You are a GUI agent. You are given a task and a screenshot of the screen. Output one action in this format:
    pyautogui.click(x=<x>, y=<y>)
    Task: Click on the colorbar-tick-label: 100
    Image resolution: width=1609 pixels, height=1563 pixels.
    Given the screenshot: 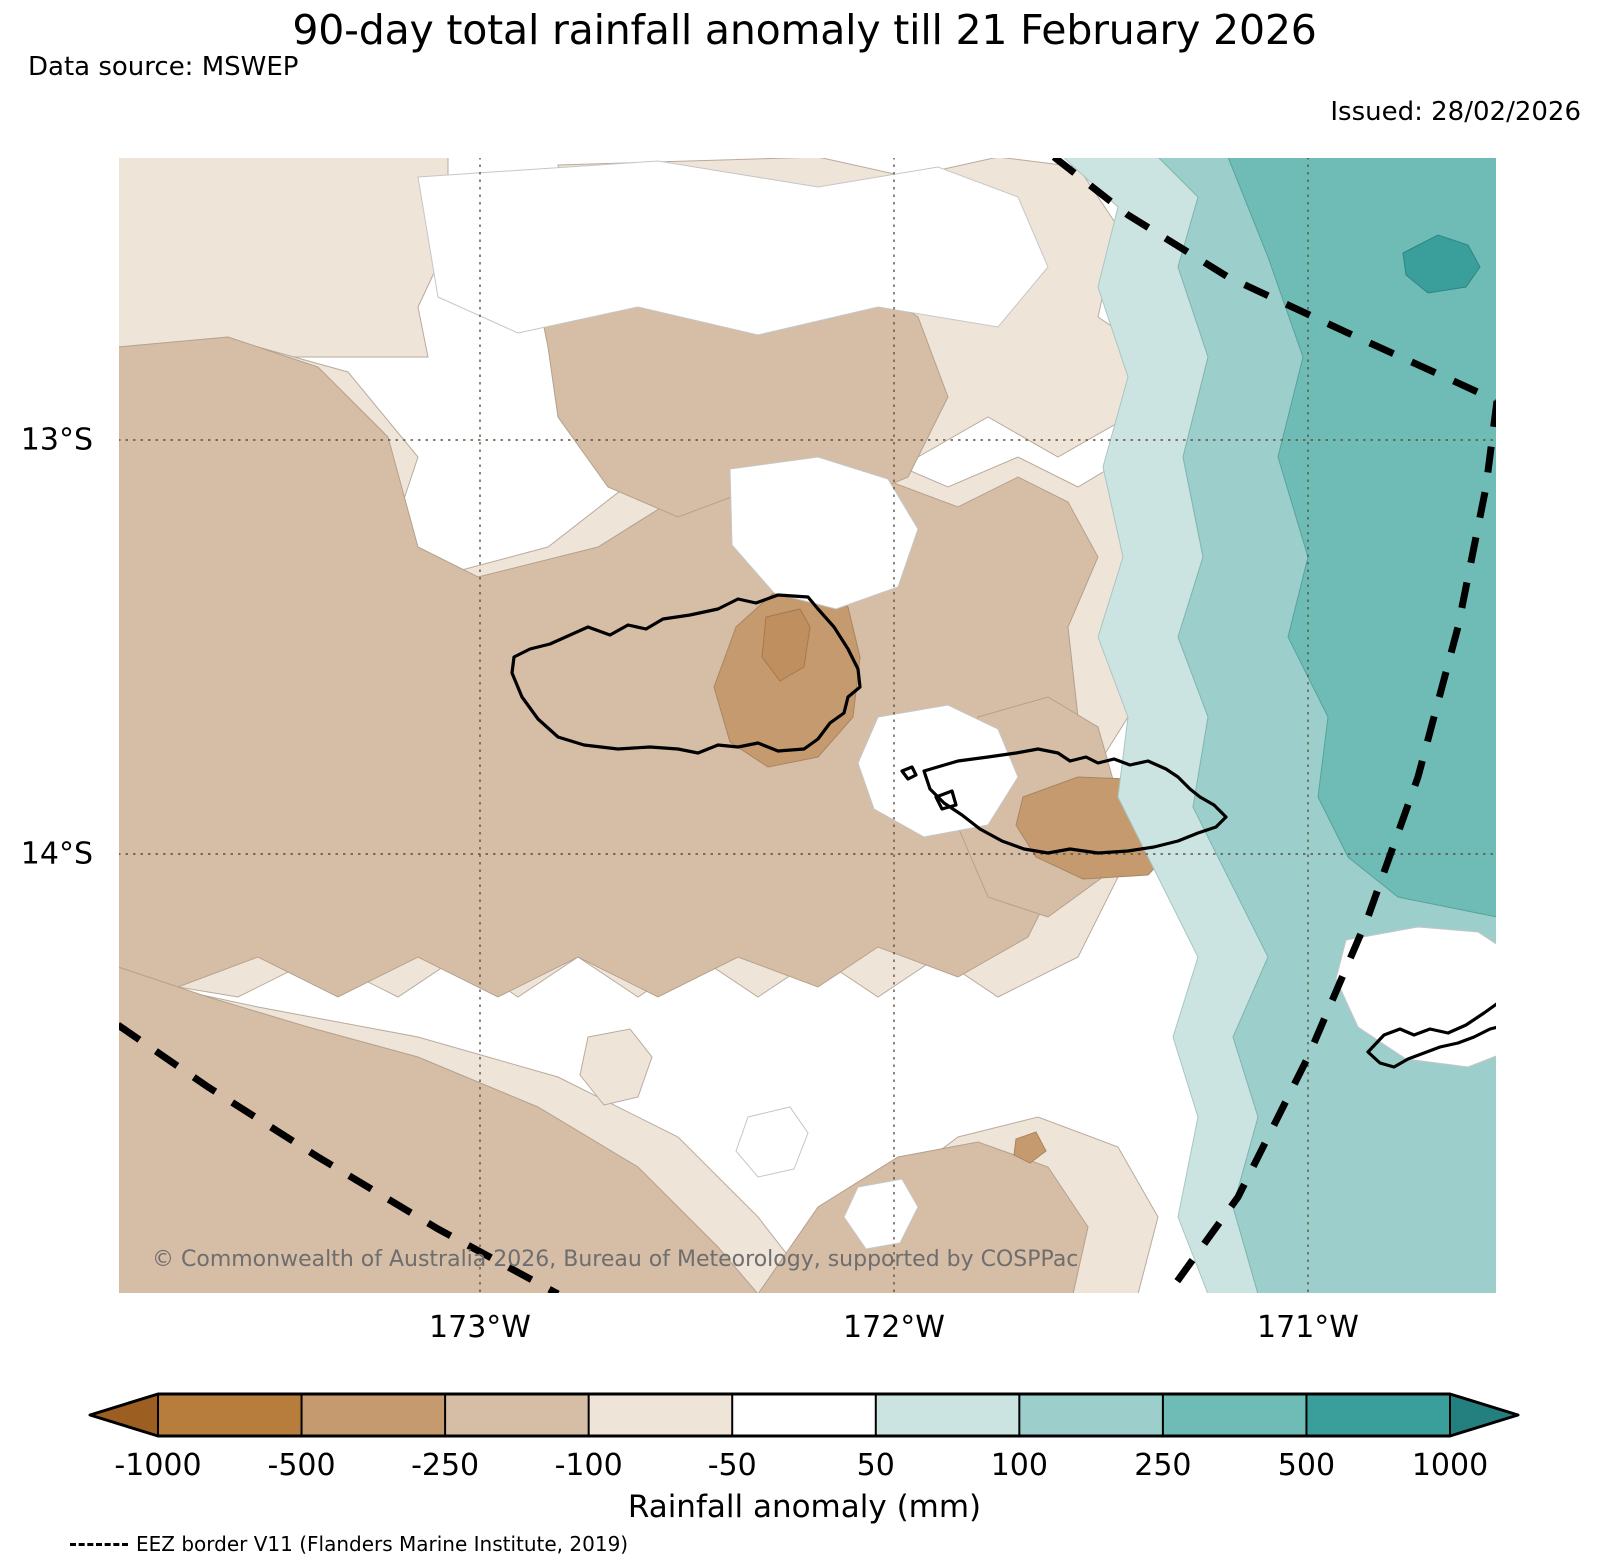 What is the action you would take?
    pyautogui.click(x=1019, y=1465)
    